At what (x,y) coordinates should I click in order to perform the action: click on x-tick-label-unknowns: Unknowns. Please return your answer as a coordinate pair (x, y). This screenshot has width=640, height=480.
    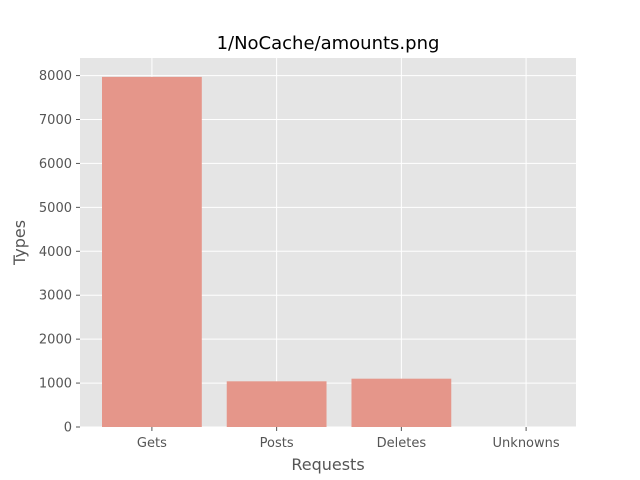
    Looking at the image, I should click on (526, 443).